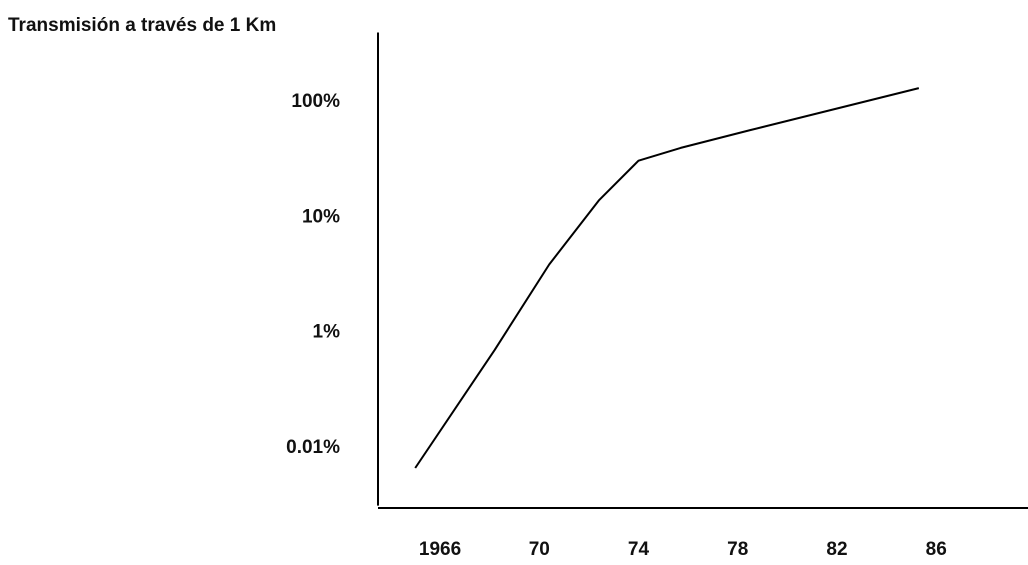 The height and width of the screenshot is (565, 1028). What do you see at coordinates (936, 549) in the screenshot?
I see `x-tick-label: 86` at bounding box center [936, 549].